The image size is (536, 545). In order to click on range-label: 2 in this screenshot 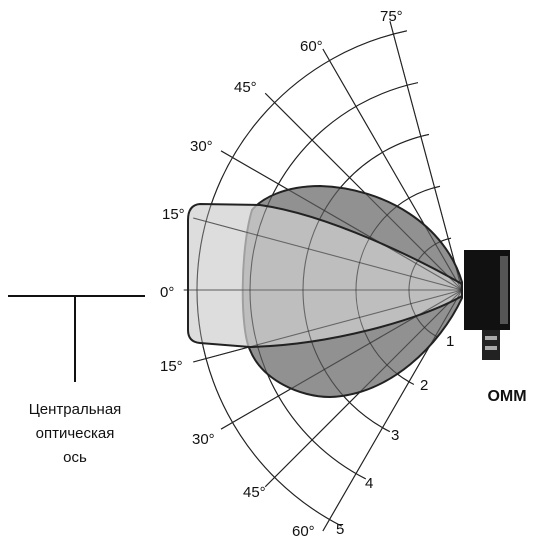, I will do `click(424, 385)`.